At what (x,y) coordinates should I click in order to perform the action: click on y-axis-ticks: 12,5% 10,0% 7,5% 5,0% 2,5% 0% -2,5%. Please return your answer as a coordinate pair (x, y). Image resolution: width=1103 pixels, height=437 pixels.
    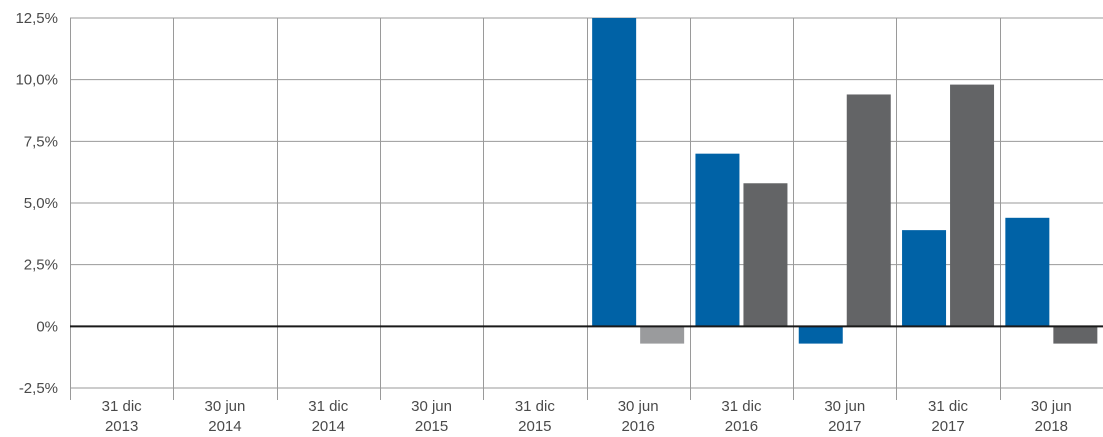
    Looking at the image, I should click on (36, 203).